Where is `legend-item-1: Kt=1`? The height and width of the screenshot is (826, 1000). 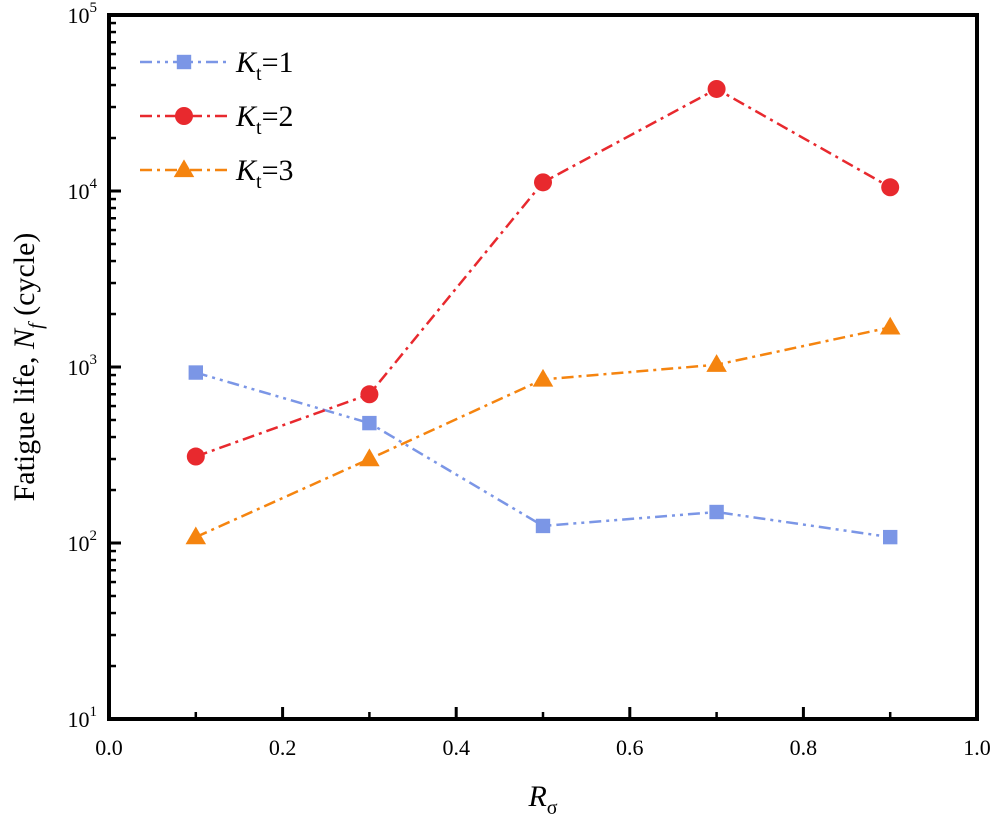
legend-item-1: Kt=1 is located at coordinates (217, 65).